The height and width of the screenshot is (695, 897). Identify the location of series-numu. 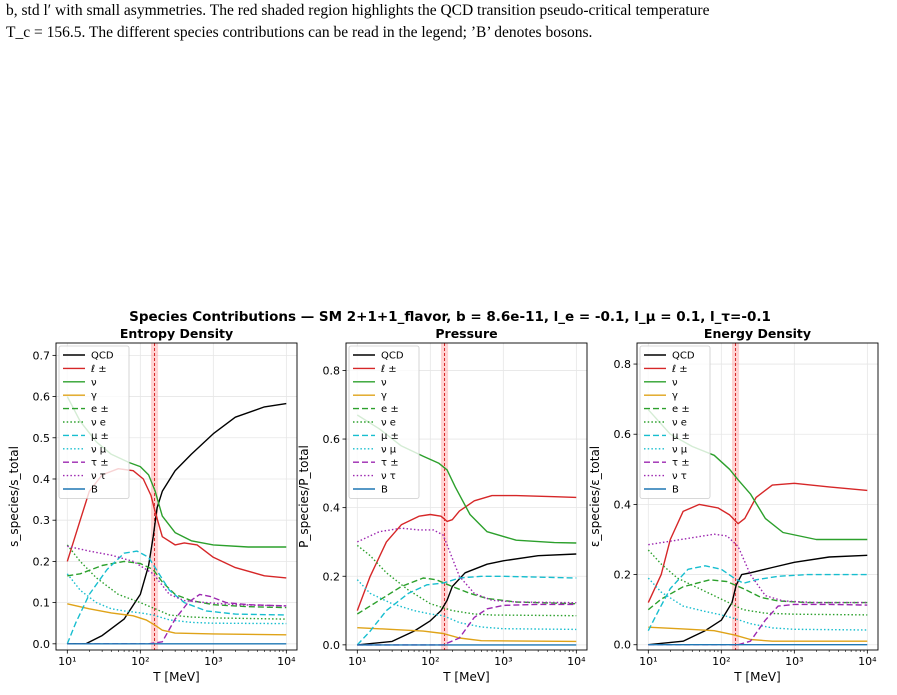
(176, 599).